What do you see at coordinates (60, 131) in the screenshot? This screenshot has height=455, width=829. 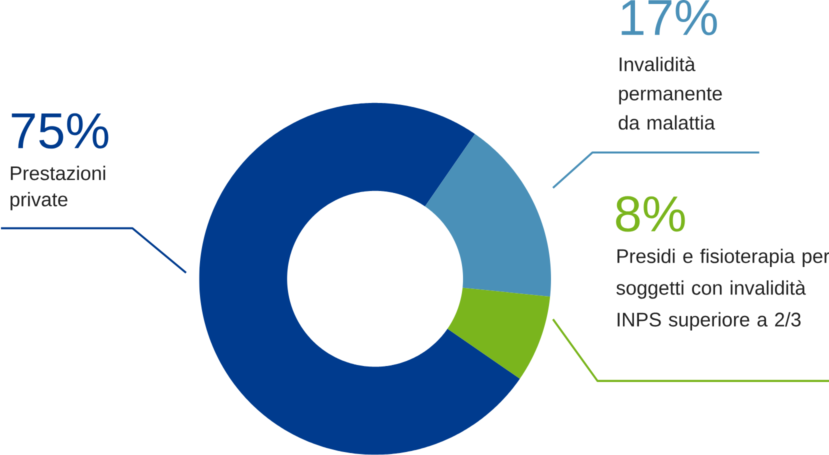 I see `data-label: 75%` at bounding box center [60, 131].